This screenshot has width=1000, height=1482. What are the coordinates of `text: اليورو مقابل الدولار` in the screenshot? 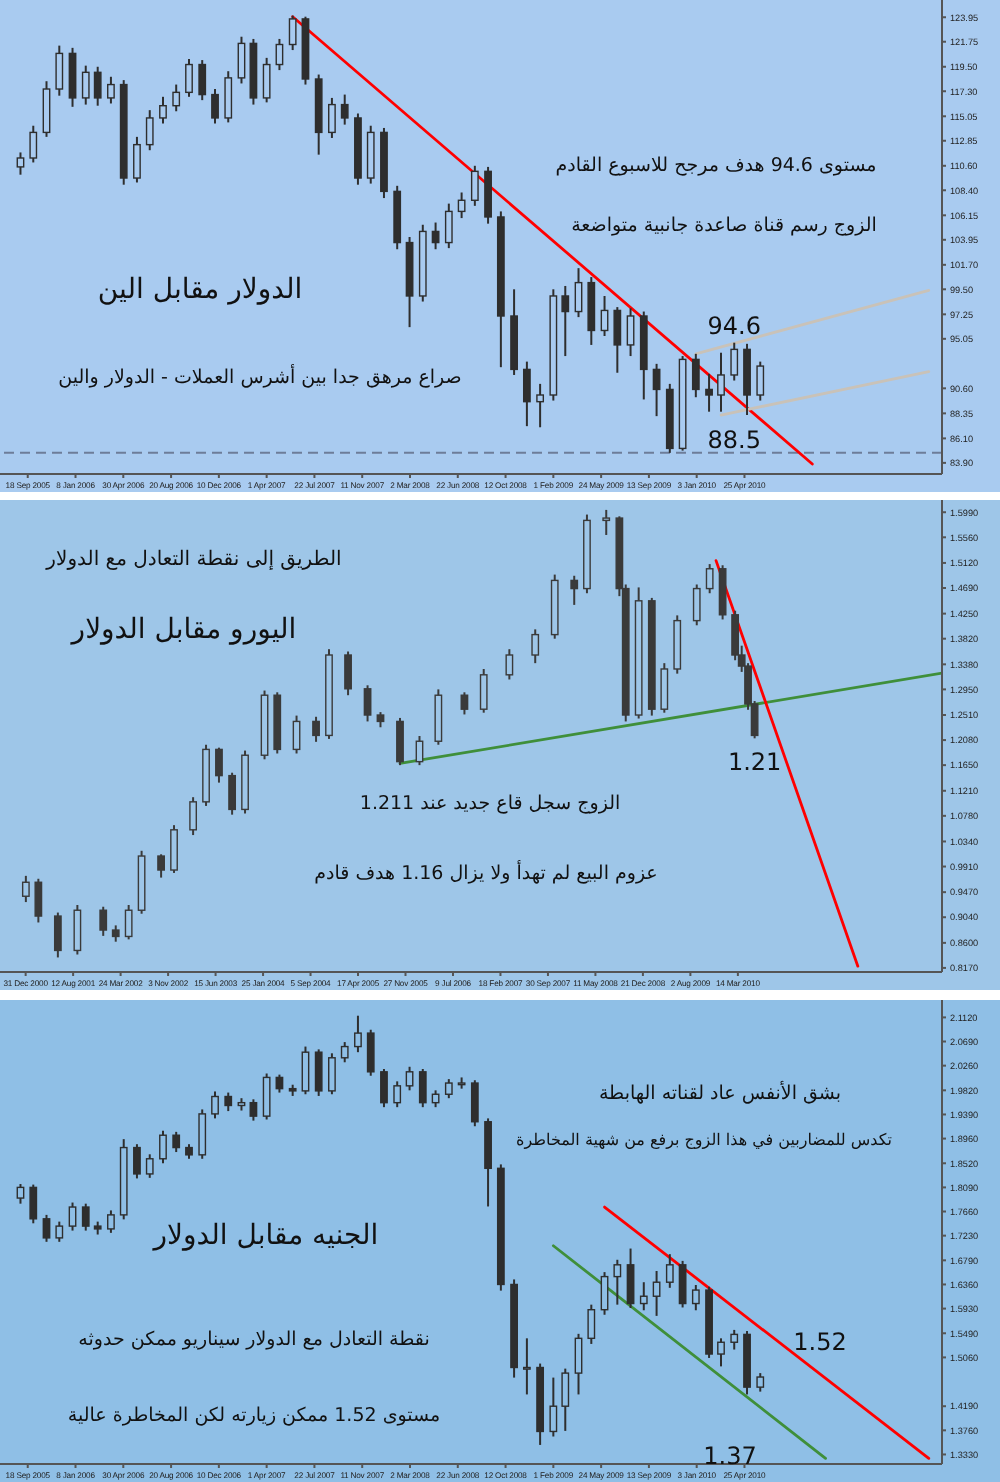 It's located at (184, 630).